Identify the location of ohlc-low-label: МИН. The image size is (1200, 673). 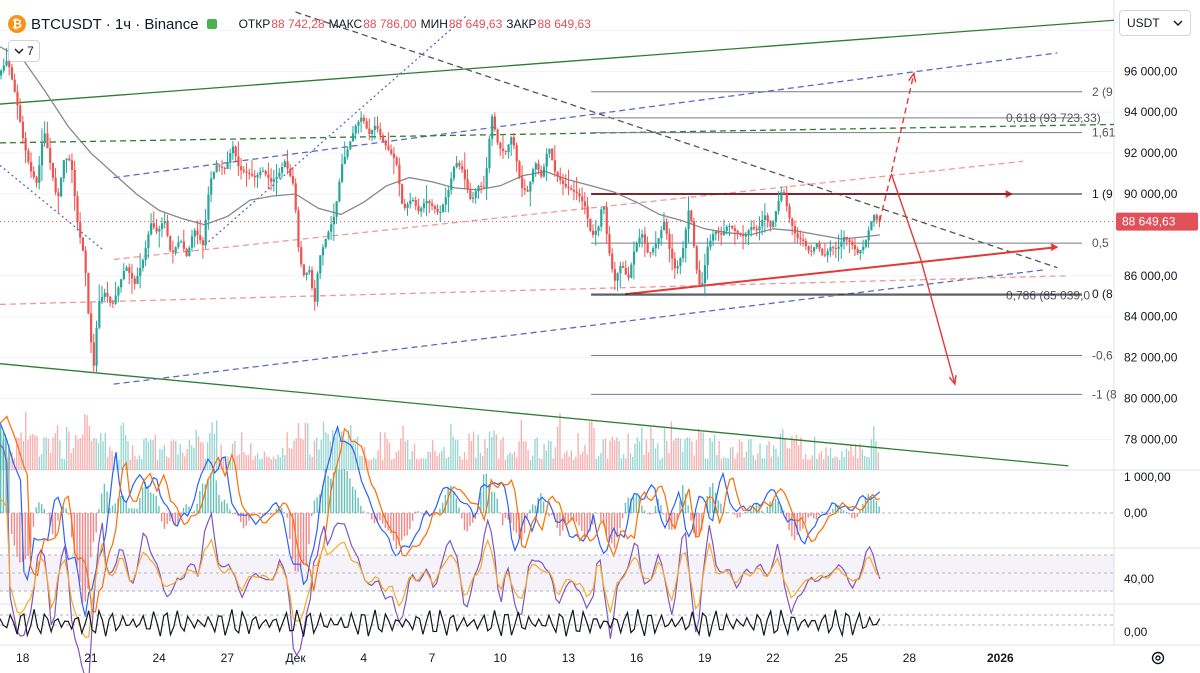
(434, 24).